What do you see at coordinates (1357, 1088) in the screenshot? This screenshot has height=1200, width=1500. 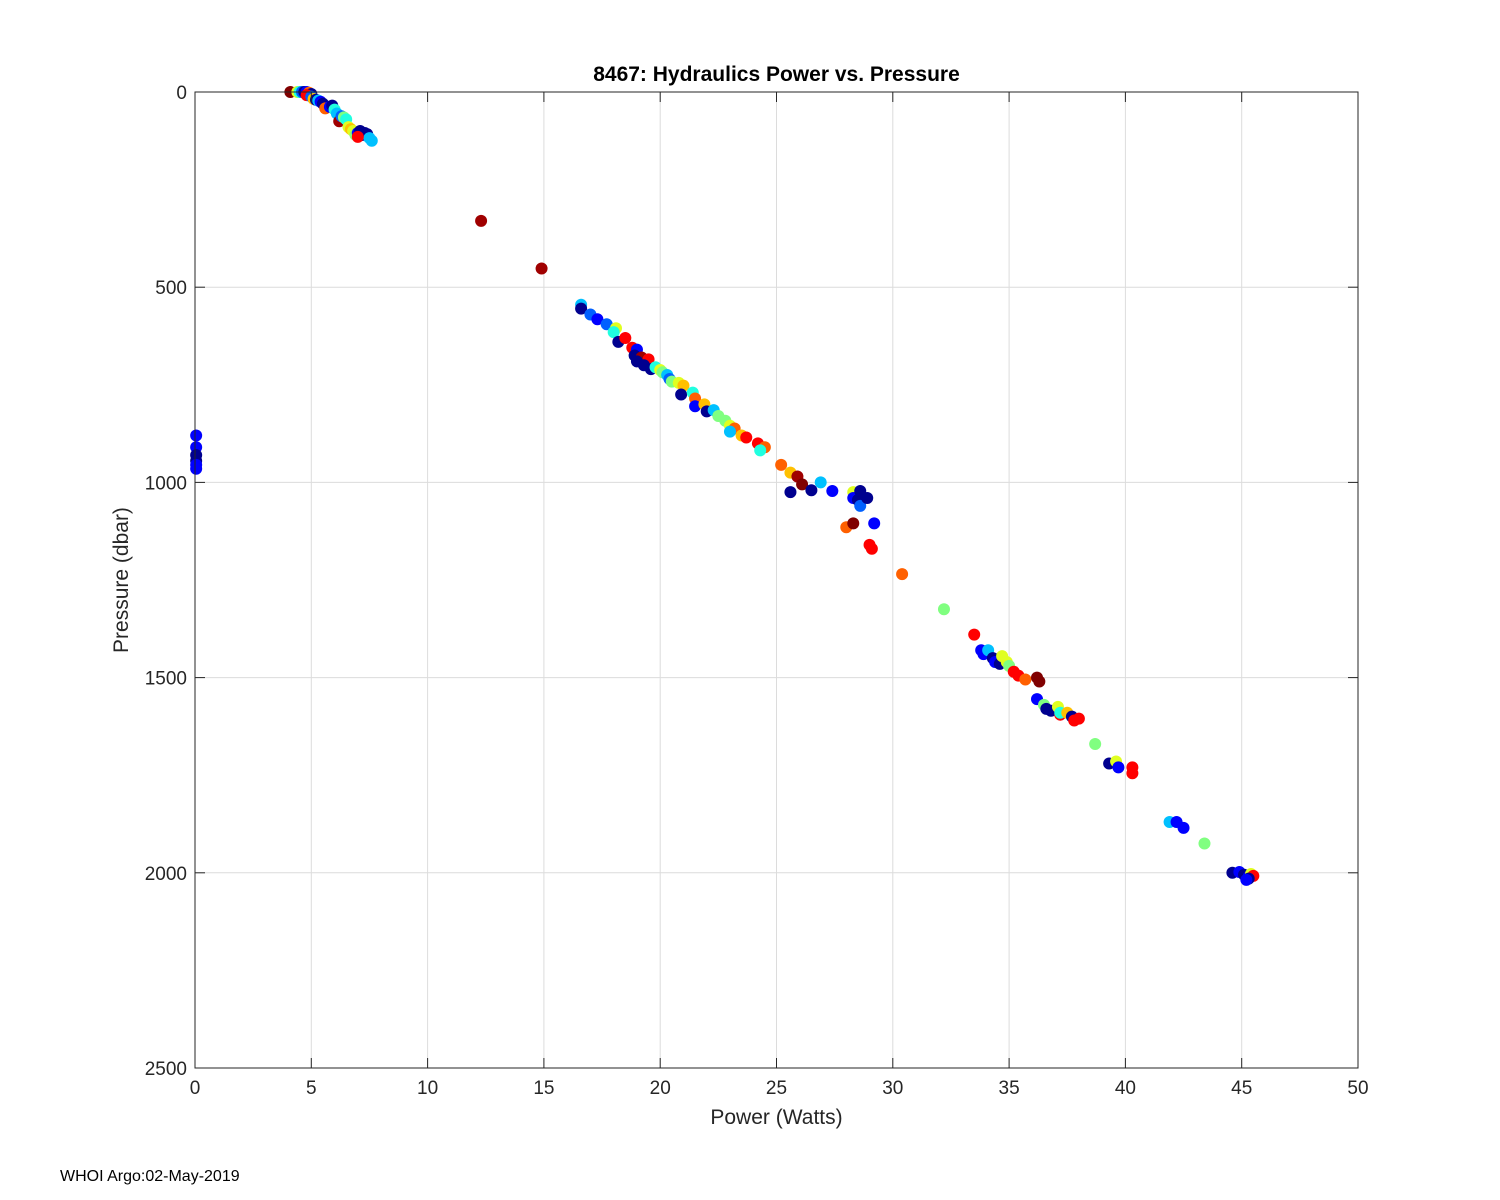 I see `x-tick-label: 50` at bounding box center [1357, 1088].